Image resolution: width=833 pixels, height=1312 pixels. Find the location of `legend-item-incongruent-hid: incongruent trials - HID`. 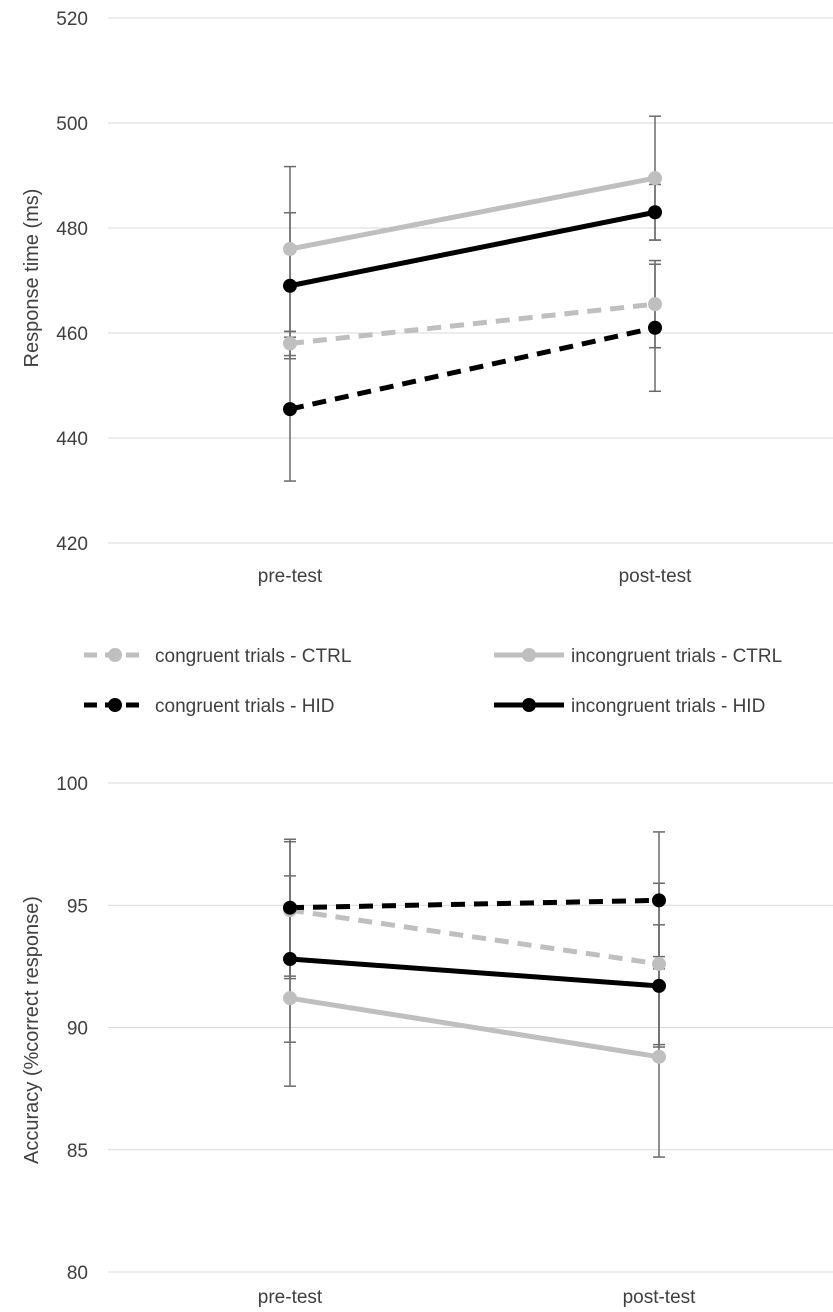

legend-item-incongruent-hid: incongruent trials - HID is located at coordinates (629, 706).